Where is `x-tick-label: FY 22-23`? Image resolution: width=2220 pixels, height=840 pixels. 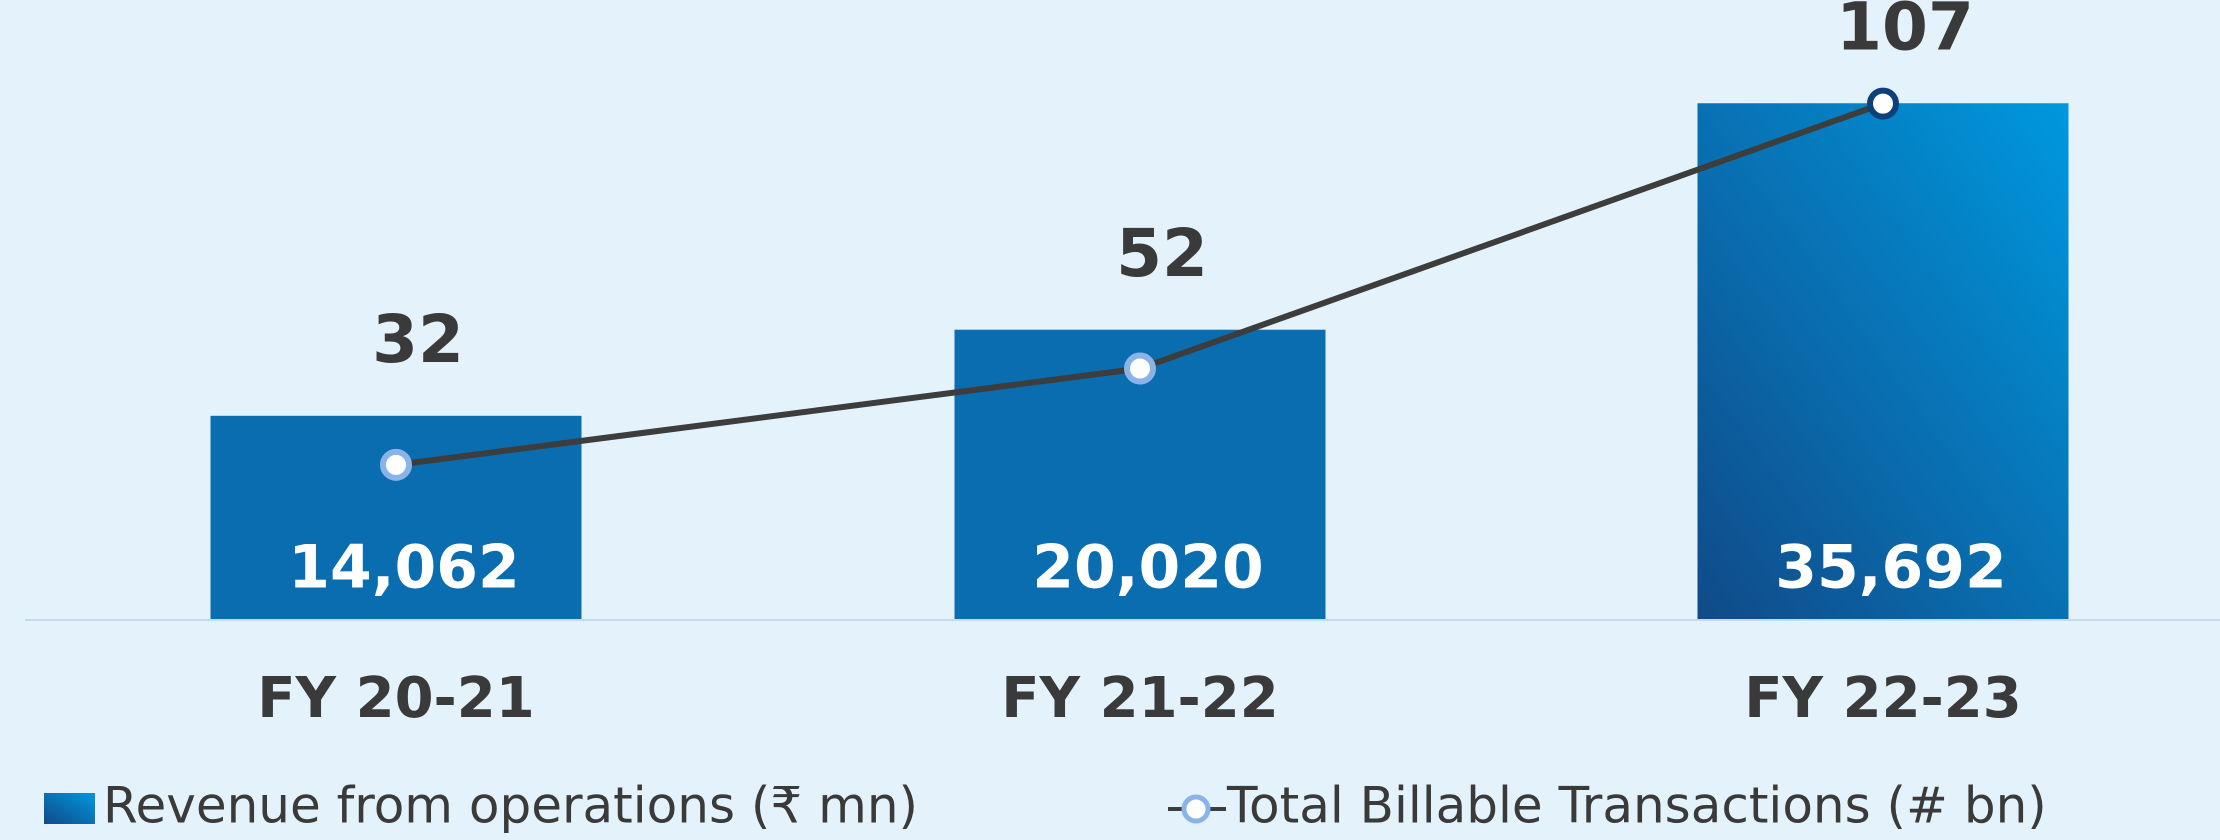
x-tick-label: FY 22-23 is located at coordinates (1882, 698).